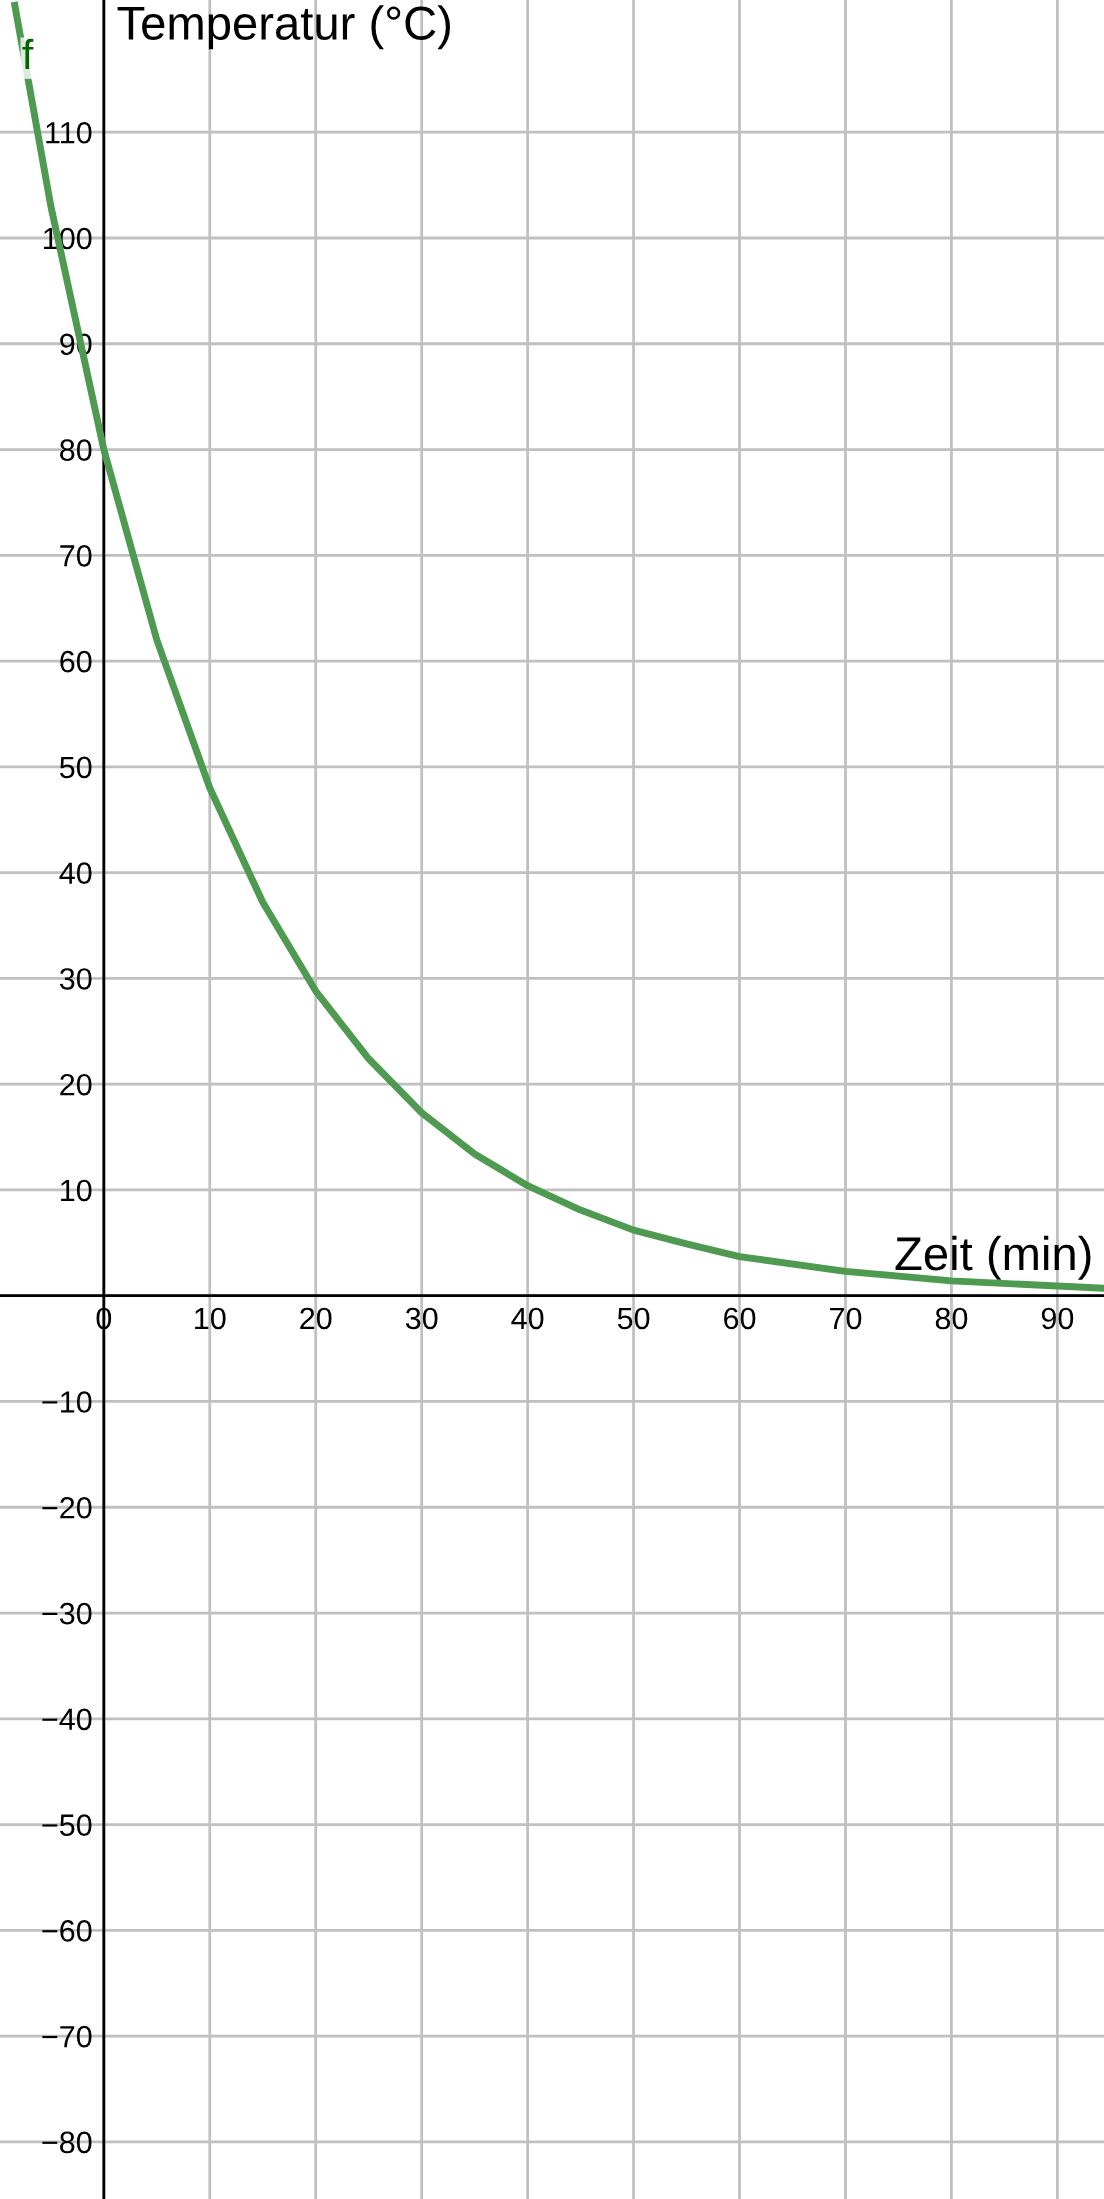 The width and height of the screenshot is (1104, 2199). I want to click on y-tick-label: −70, so click(67, 2036).